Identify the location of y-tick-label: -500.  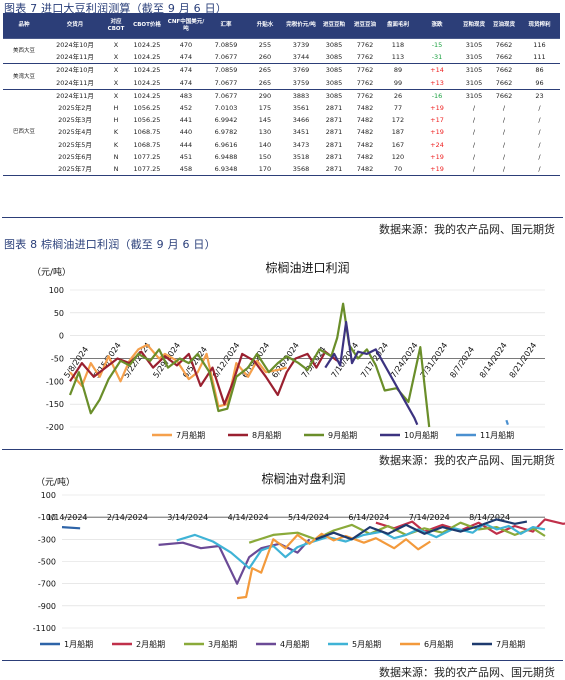
(47, 562).